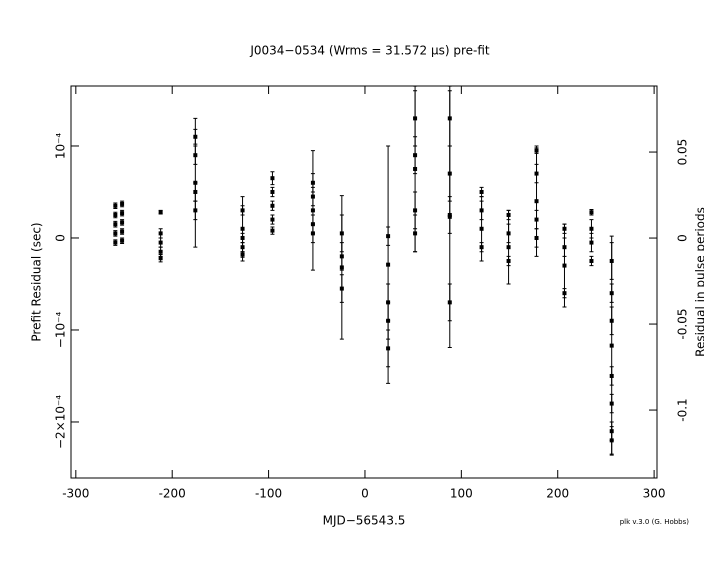  Describe the element at coordinates (461, 494) in the screenshot. I see `x-tick-label: 100` at that location.